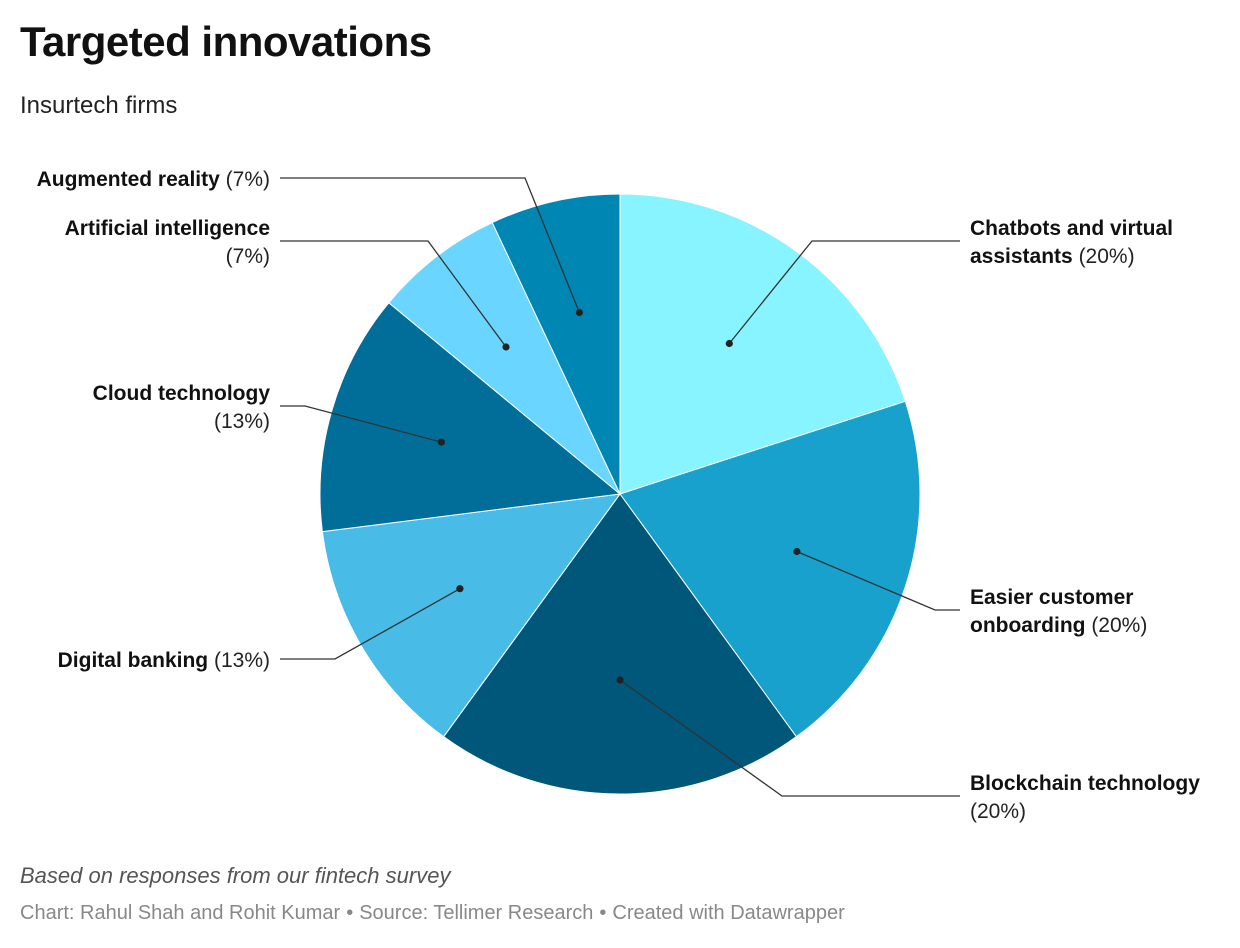 The height and width of the screenshot is (948, 1240). What do you see at coordinates (1085, 797) in the screenshot?
I see `slice-label: Blockchain technology (20%)` at bounding box center [1085, 797].